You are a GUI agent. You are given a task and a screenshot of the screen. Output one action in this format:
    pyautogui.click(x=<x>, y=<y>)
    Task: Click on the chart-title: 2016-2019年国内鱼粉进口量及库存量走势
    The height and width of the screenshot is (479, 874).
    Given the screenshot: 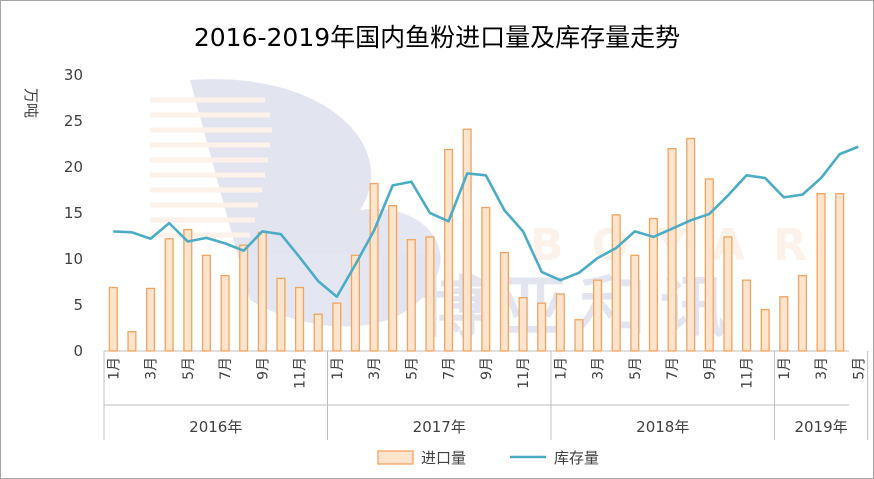 What is the action you would take?
    pyautogui.click(x=437, y=37)
    